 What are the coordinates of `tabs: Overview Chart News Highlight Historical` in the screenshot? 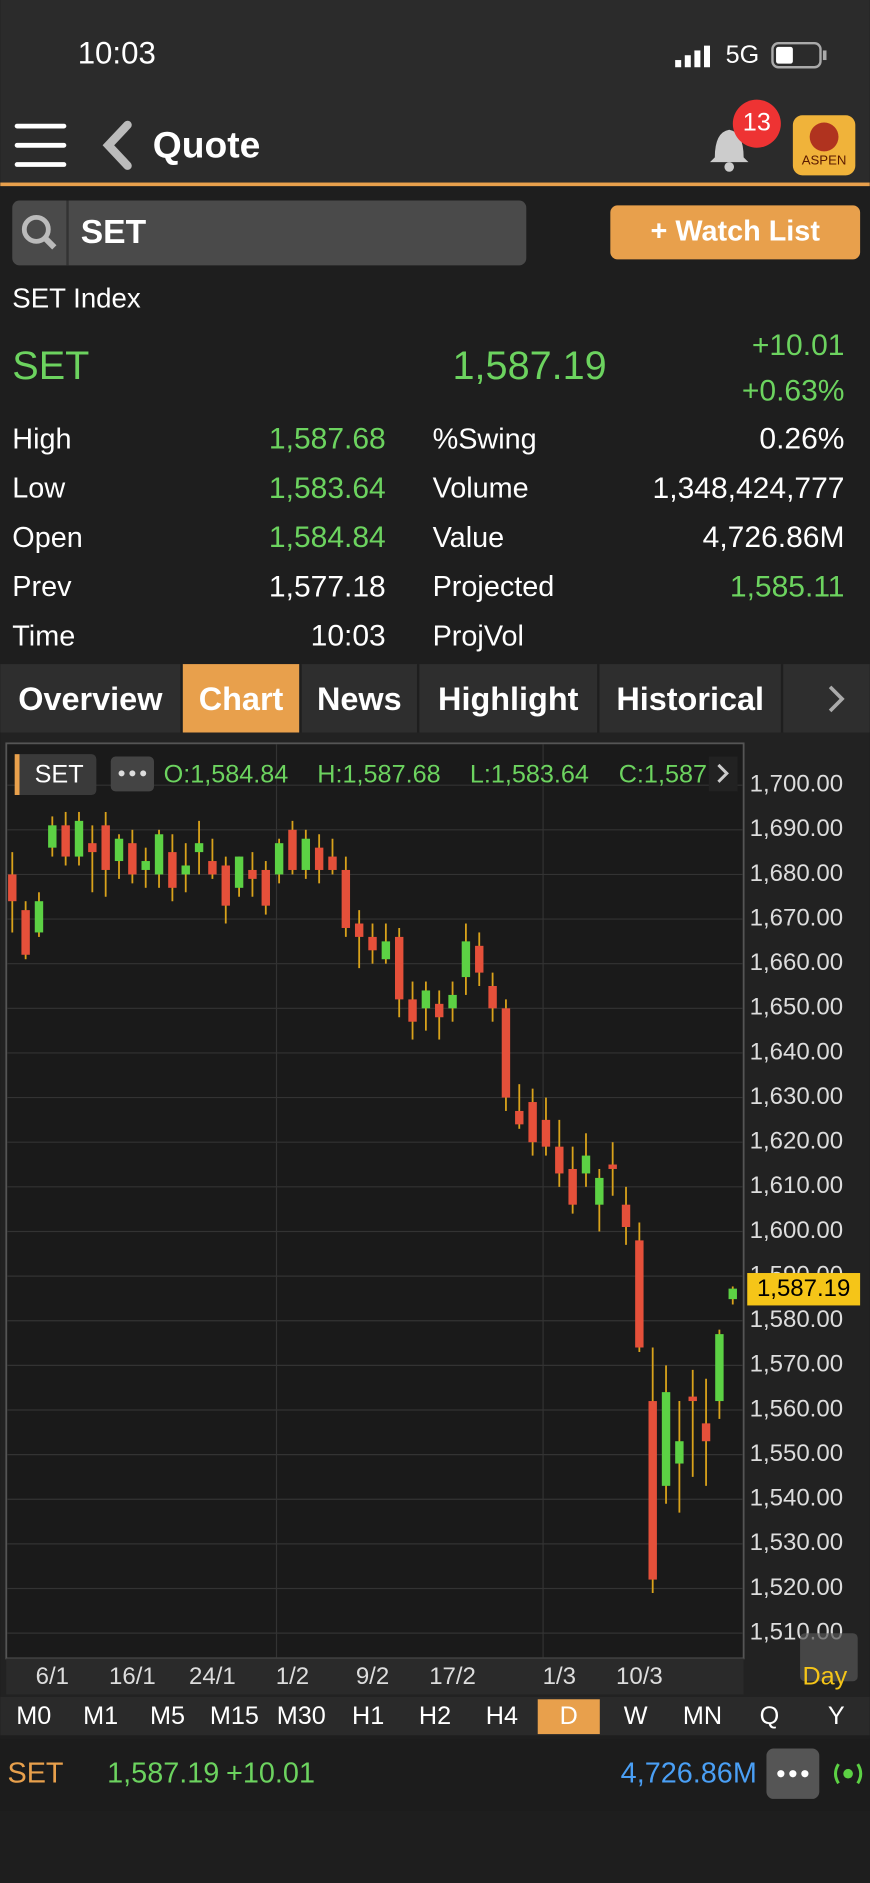 It's located at (401, 698).